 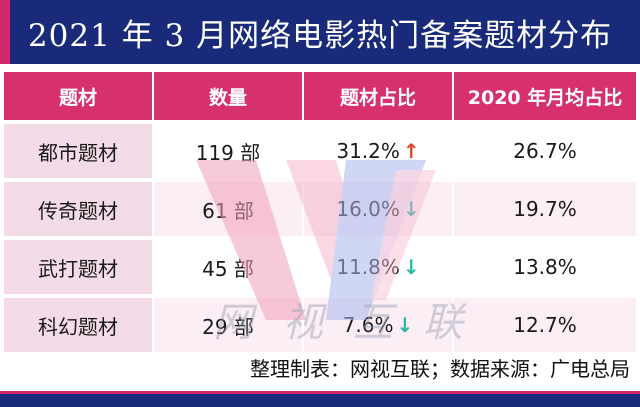 I want to click on column-header-topic: 题材, so click(x=78, y=96).